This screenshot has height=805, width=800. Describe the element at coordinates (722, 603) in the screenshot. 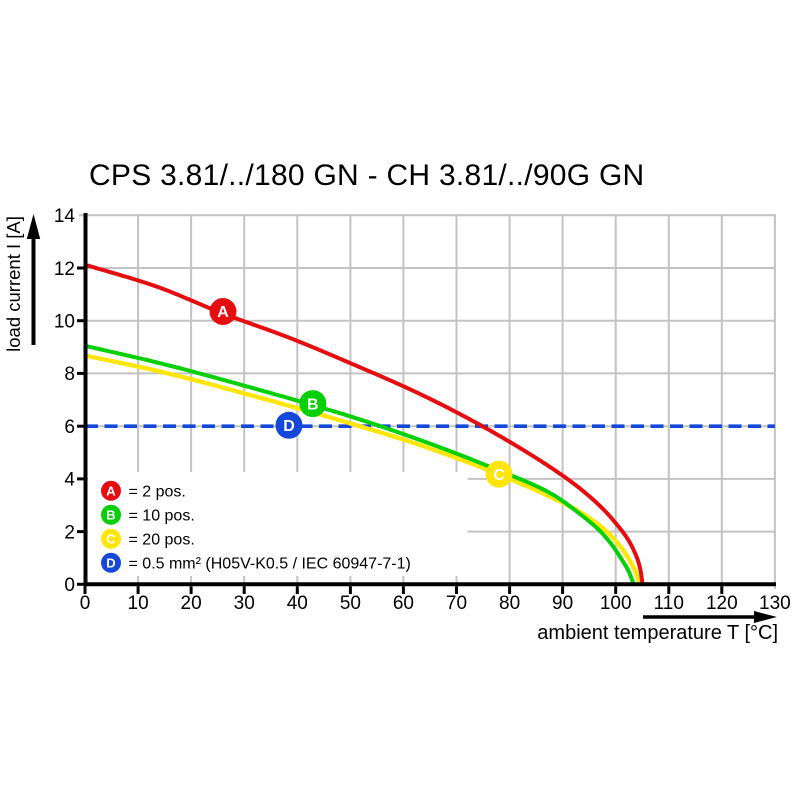

I see `svg-text: 120` at that location.